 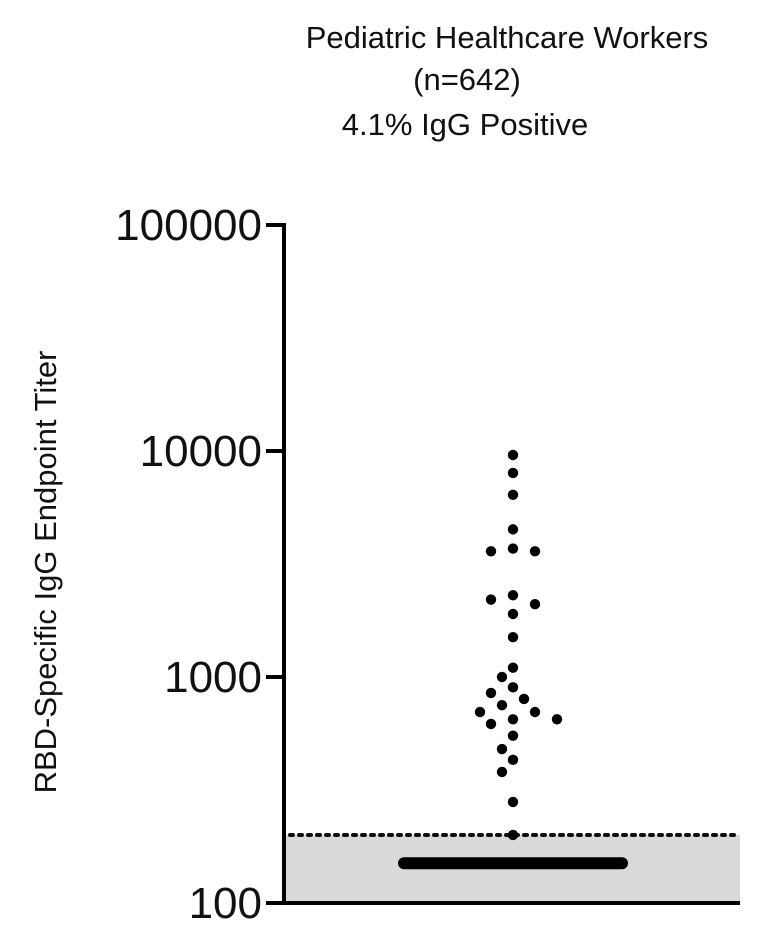 I want to click on y-axis-label: RBD-Specific IgG Endpoint Titer, so click(x=45, y=572).